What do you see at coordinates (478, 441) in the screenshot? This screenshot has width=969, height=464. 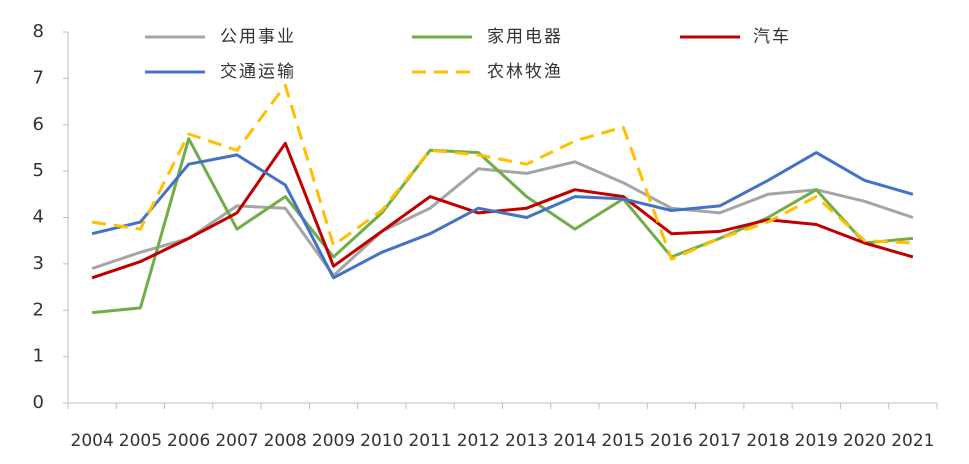 I see `x-tick-label: 2012` at bounding box center [478, 441].